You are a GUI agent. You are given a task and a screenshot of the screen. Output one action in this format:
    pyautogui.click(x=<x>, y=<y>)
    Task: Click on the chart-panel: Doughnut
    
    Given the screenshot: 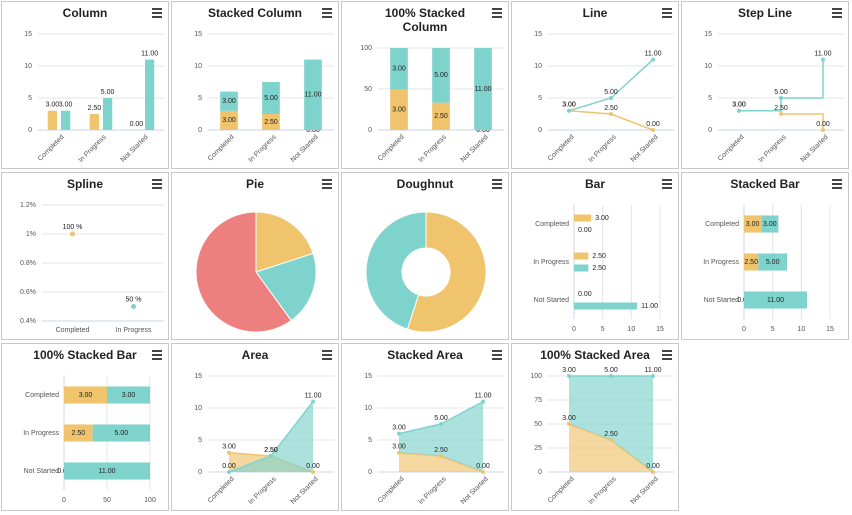 What is the action you would take?
    pyautogui.click(x=425, y=256)
    